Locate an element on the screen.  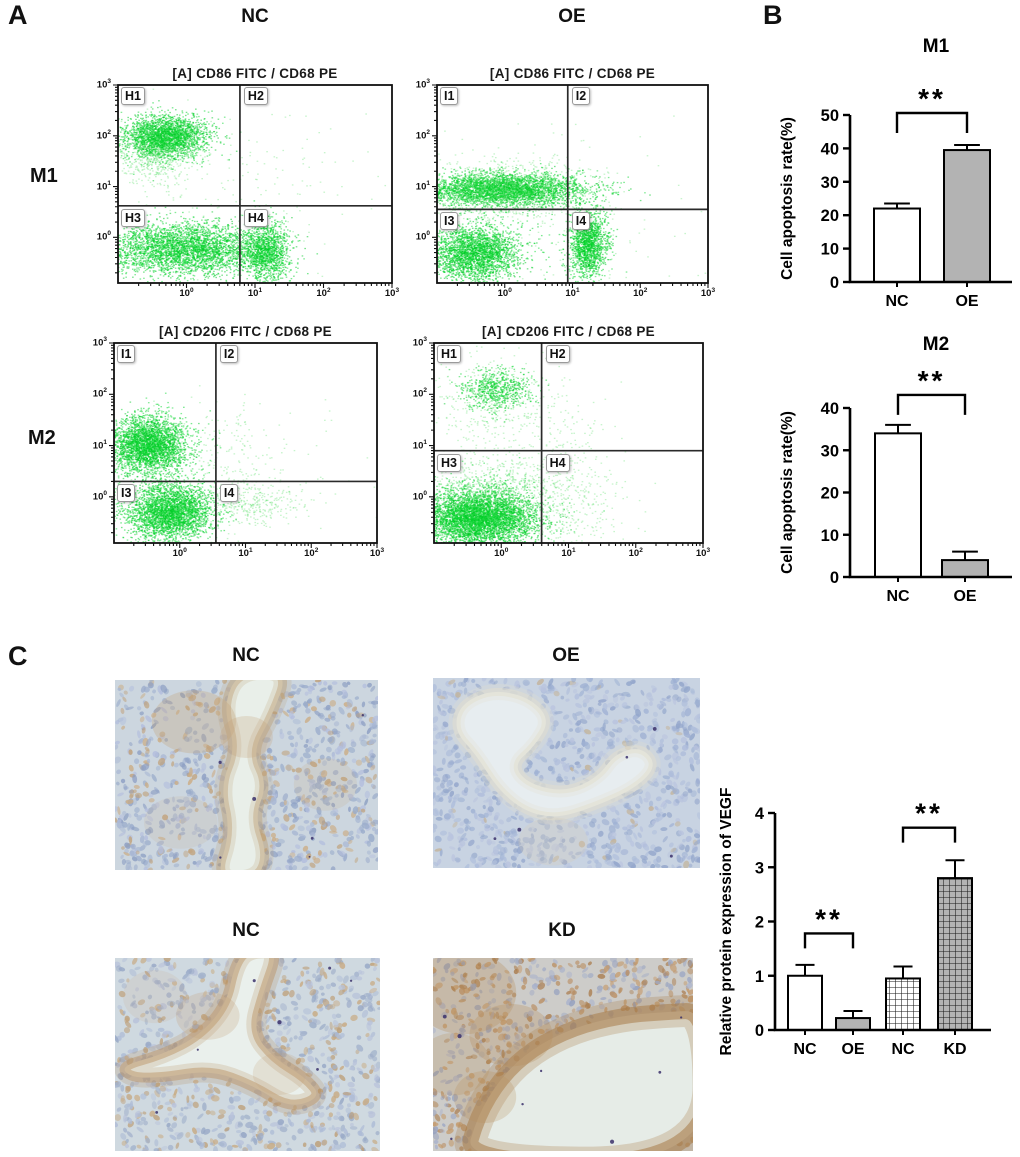
chart-title: M2 is located at coordinates (936, 344).